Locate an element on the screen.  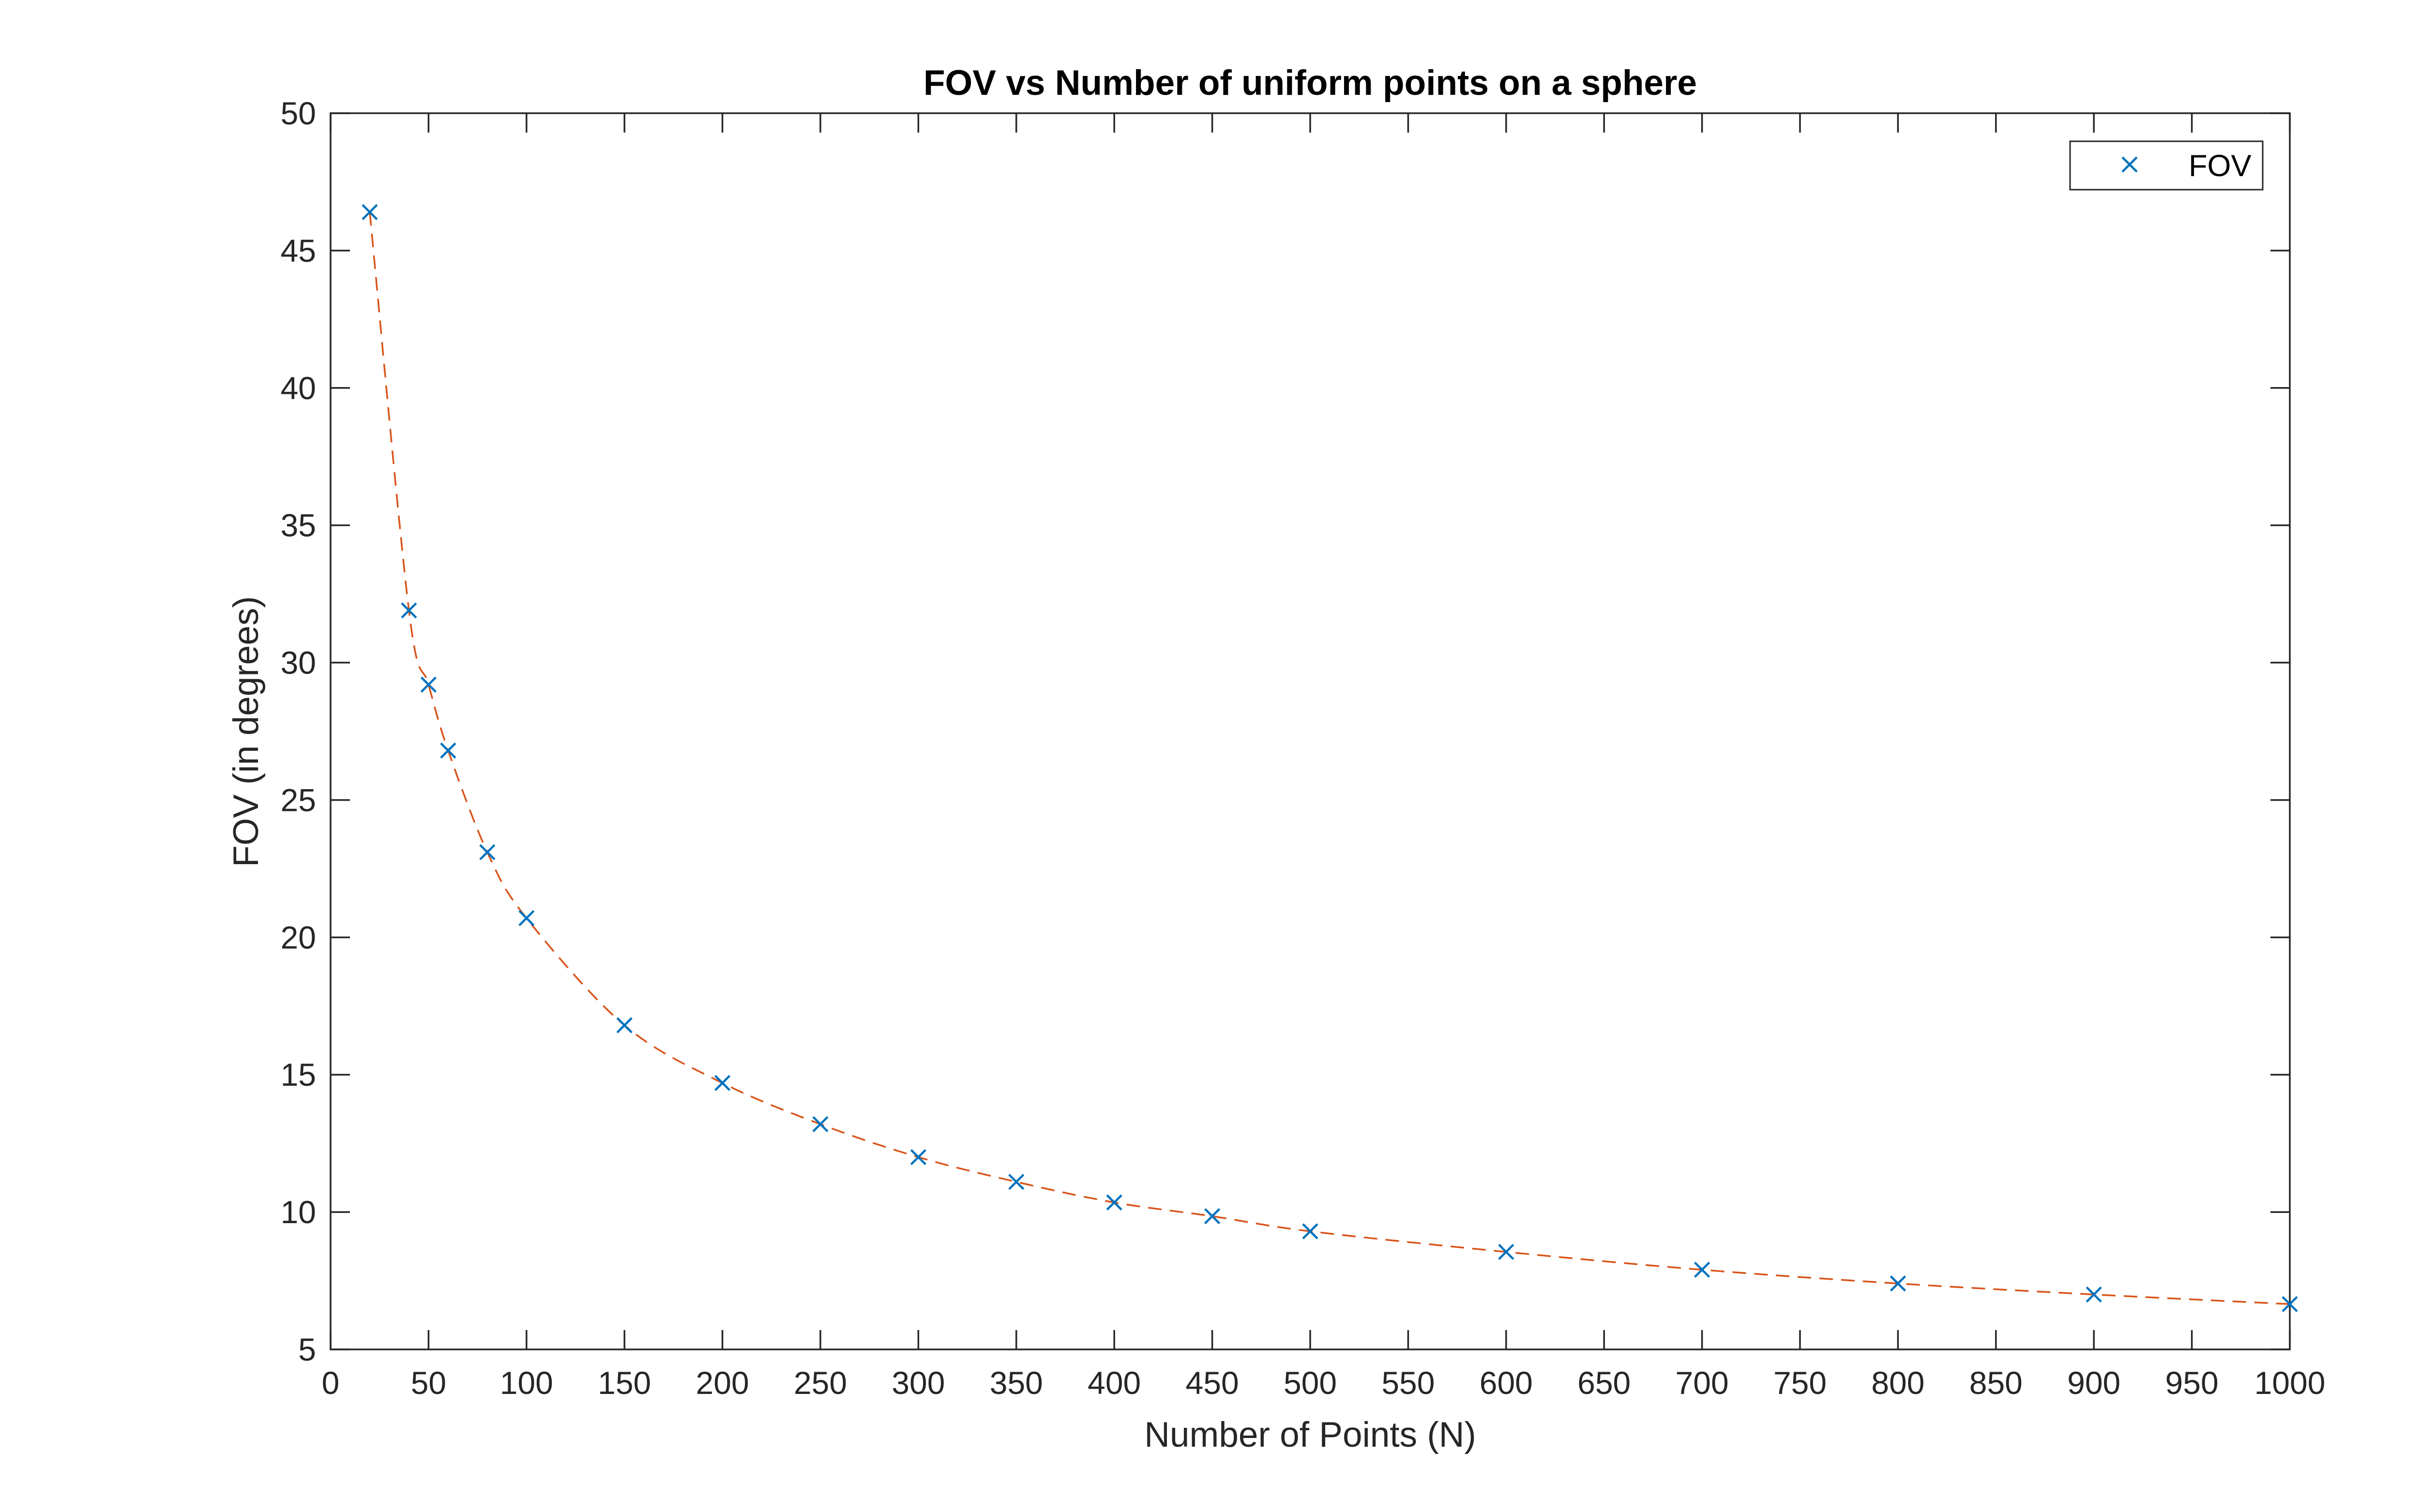
x-tick: 100 is located at coordinates (526, 757).